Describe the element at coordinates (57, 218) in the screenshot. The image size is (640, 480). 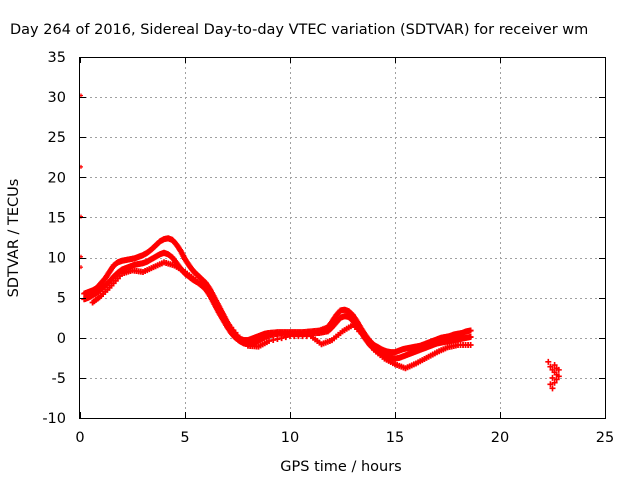
I see `y-tick-label: 15` at that location.